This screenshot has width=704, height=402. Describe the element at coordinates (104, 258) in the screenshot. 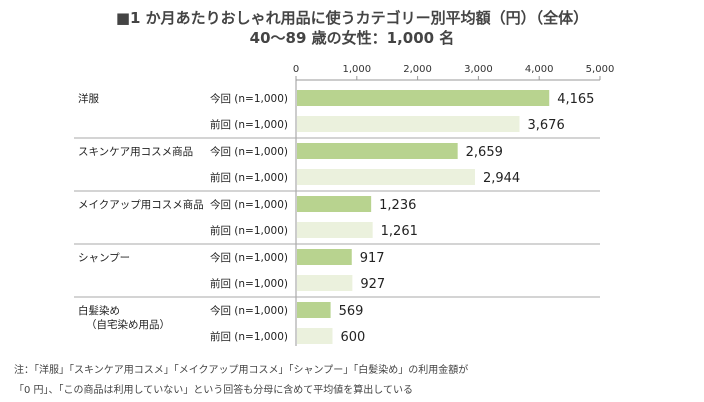

I see `category-label: シャンプー` at that location.